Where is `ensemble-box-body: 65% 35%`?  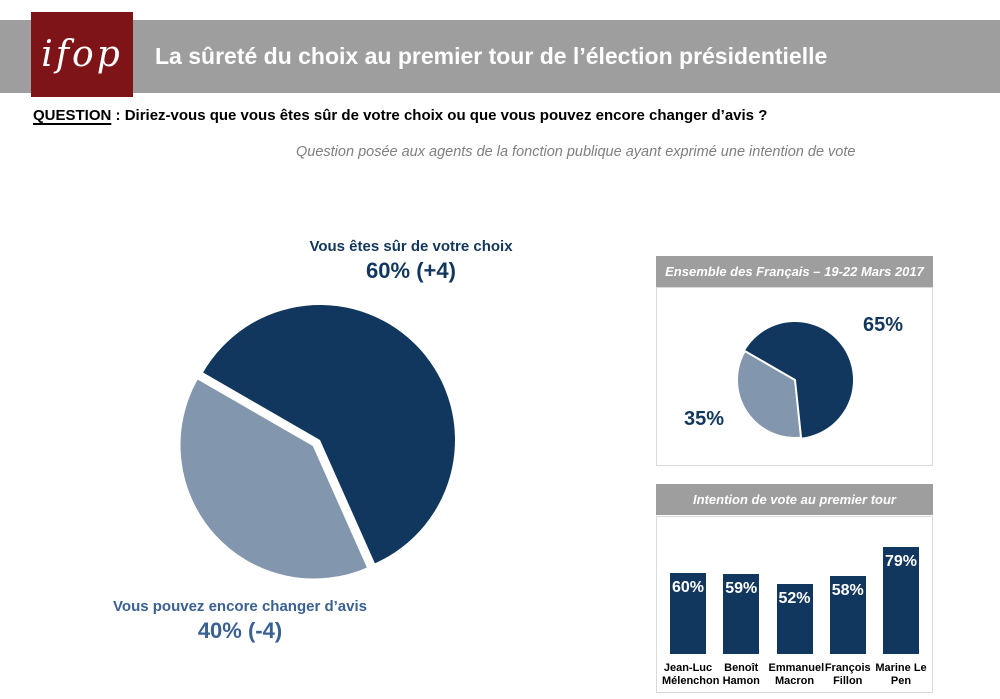 ensemble-box-body: 65% 35% is located at coordinates (794, 376).